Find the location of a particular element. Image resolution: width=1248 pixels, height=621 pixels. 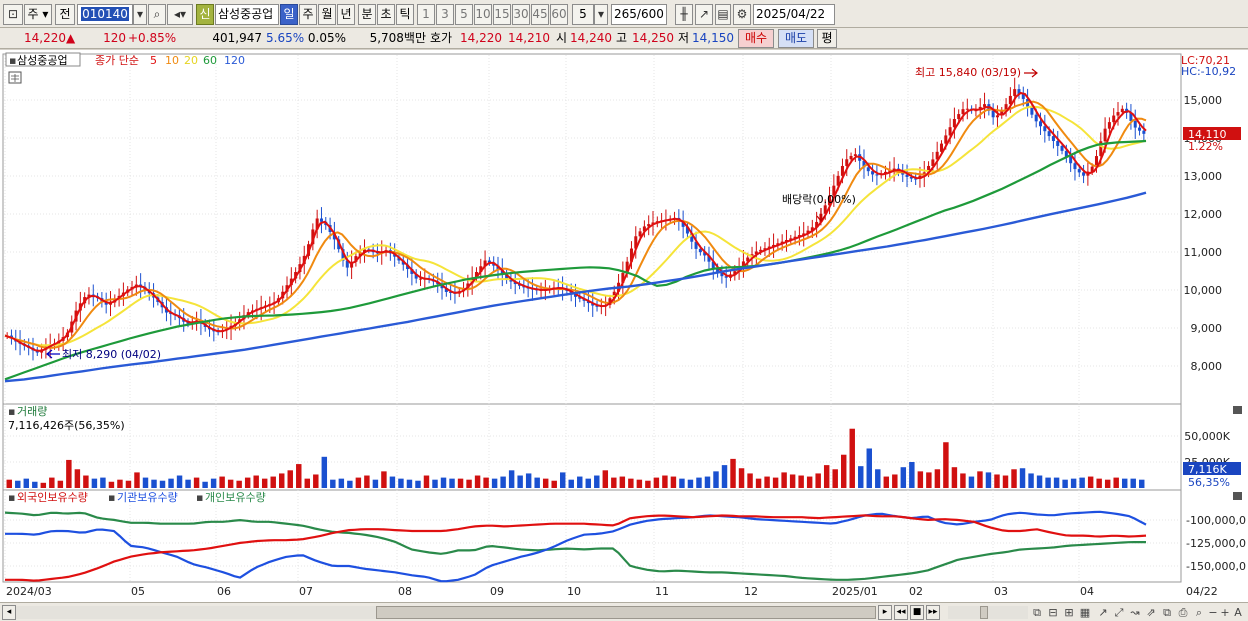

drawing-tool-icon: ↗ is located at coordinates (704, 14).